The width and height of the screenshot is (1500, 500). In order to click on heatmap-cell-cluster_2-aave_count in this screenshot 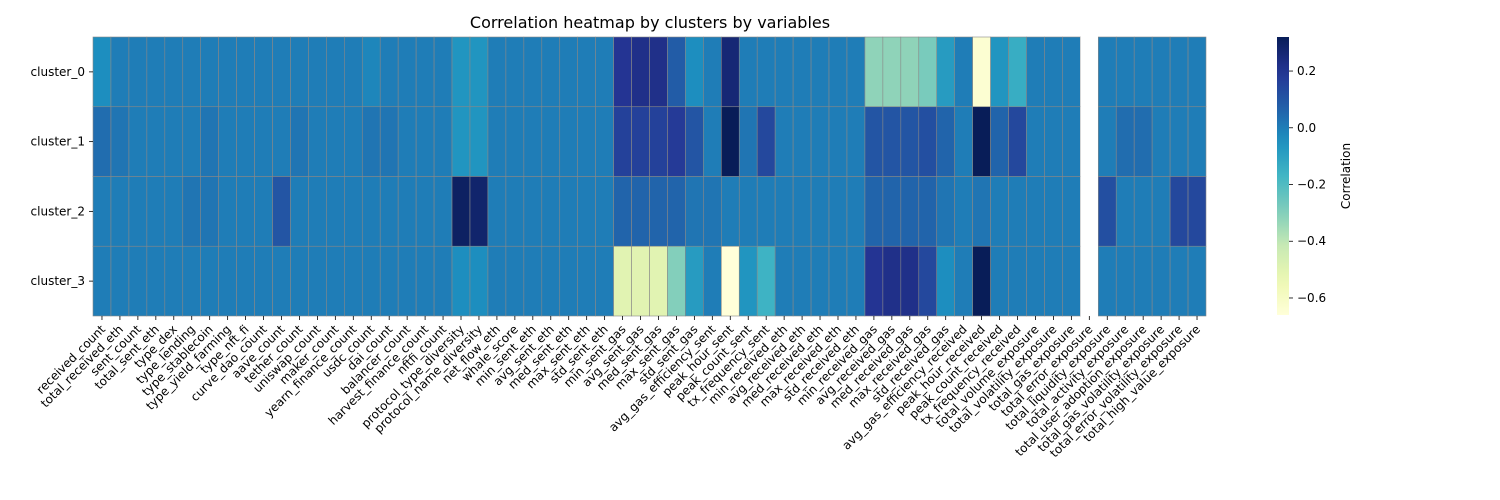, I will do `click(281, 211)`.